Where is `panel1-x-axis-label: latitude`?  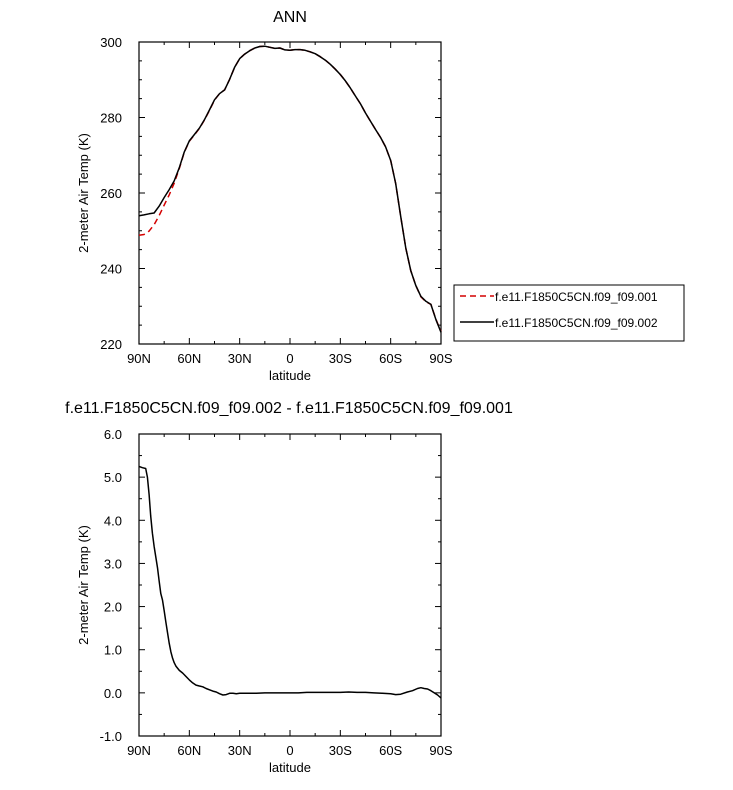 panel1-x-axis-label: latitude is located at coordinates (290, 375).